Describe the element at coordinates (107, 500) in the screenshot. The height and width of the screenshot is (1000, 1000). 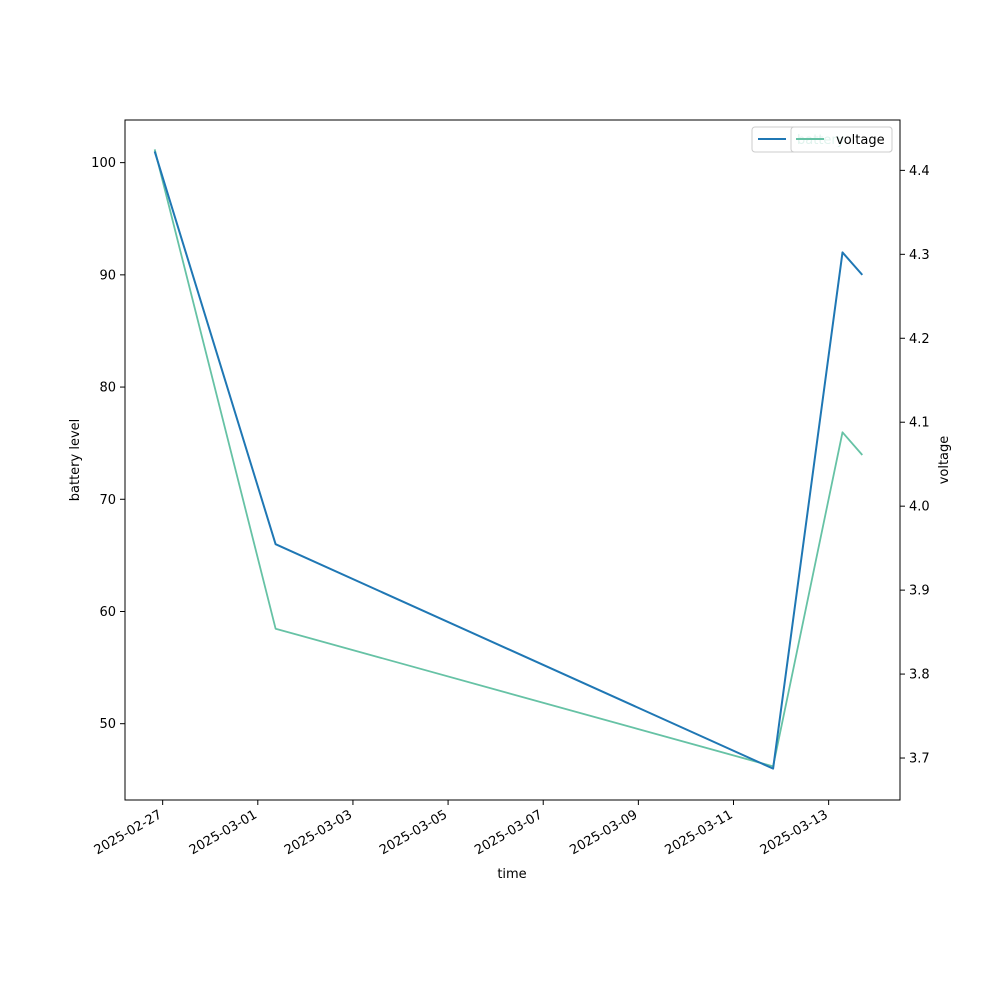
I see `y-left-tick-label: 70` at that location.